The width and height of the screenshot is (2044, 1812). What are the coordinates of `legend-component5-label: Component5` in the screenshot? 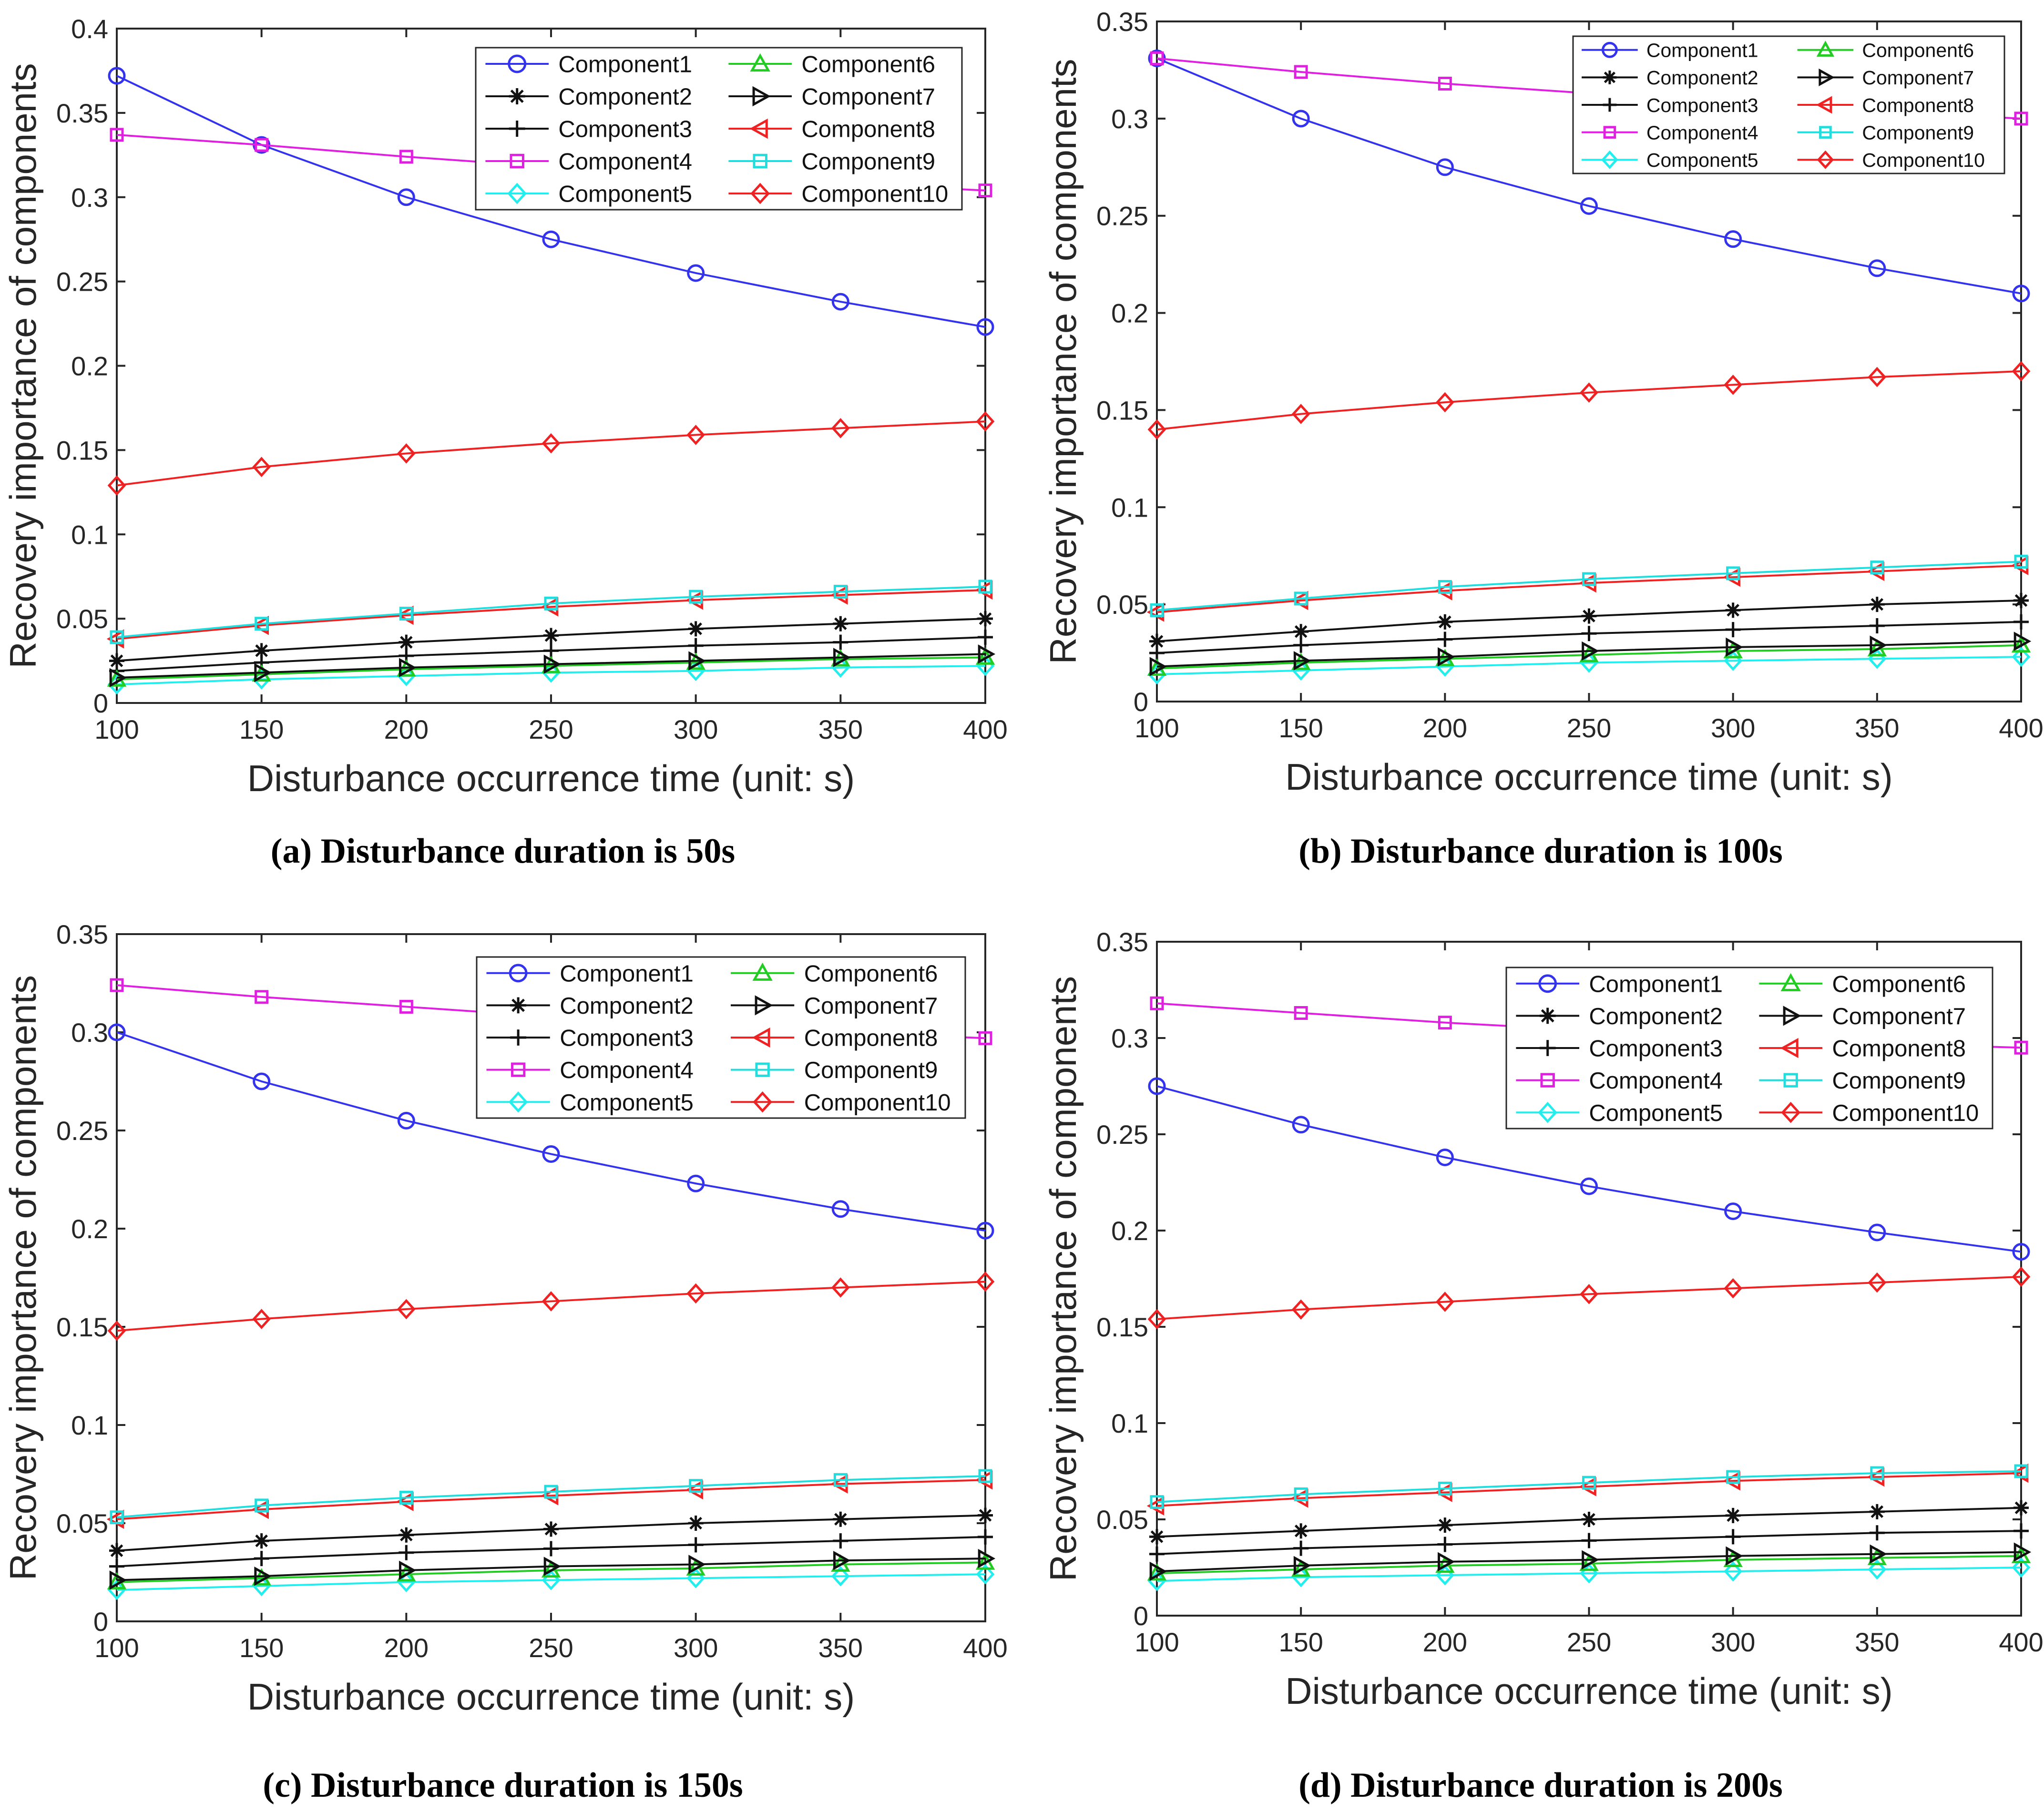 It's located at (1702, 160).